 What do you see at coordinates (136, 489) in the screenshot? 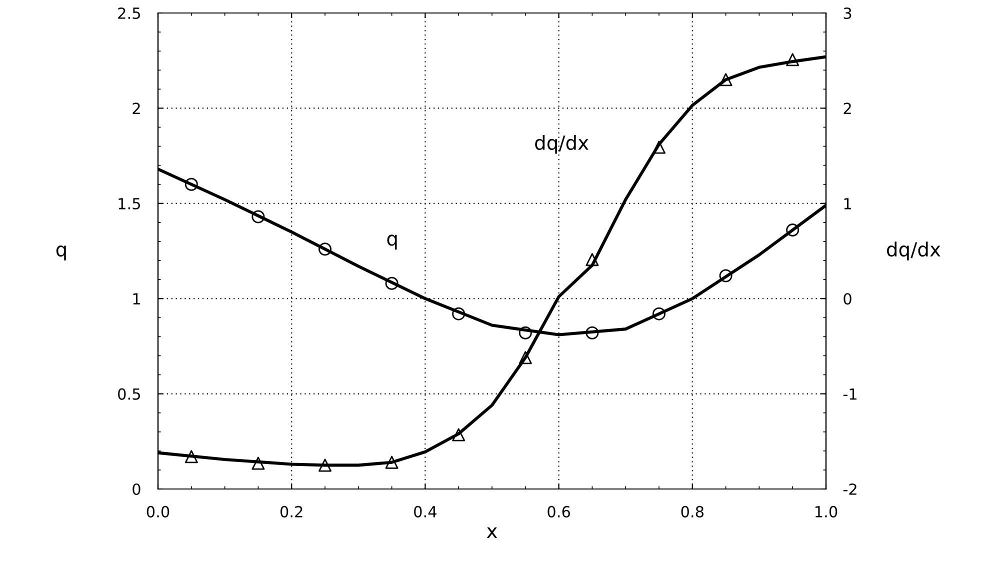
I see `y-tick-label: 0` at bounding box center [136, 489].